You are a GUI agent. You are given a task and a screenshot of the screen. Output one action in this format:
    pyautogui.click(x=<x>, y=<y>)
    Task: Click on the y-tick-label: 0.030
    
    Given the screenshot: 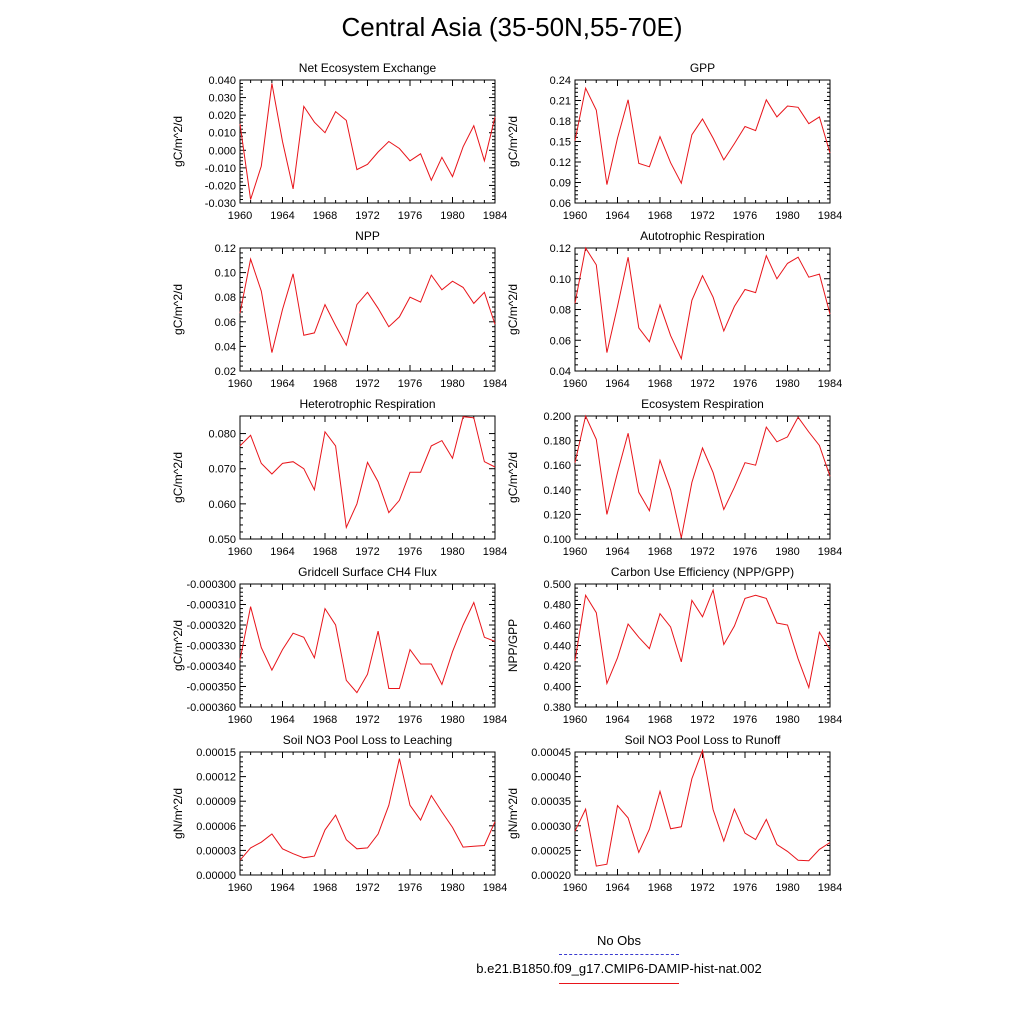 What is the action you would take?
    pyautogui.click(x=222, y=99)
    